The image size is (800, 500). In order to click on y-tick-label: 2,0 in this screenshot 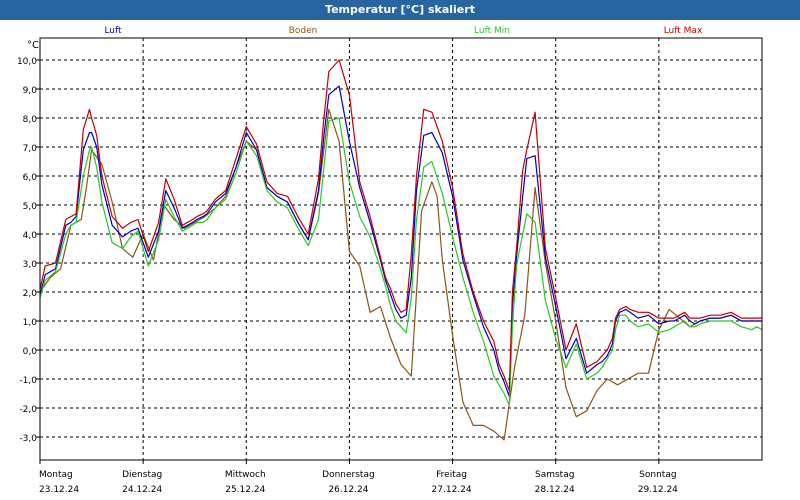, I will do `click(30, 294)`.